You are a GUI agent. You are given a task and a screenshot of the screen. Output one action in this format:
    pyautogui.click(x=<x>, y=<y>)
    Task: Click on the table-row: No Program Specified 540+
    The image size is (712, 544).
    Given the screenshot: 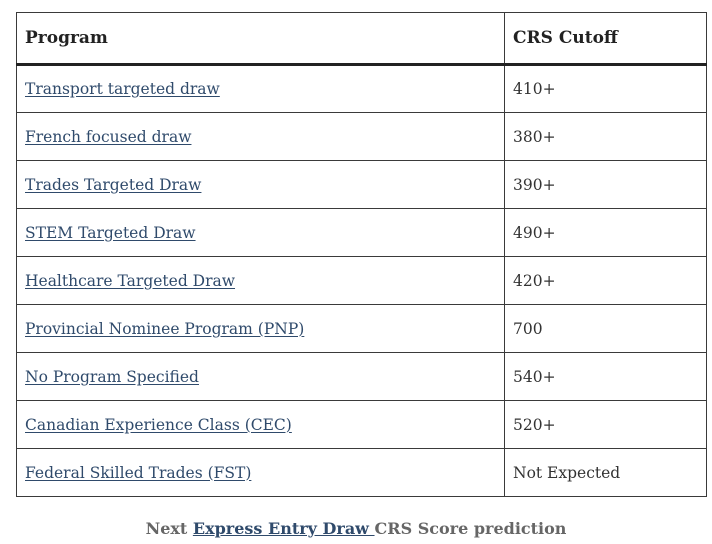 What is the action you would take?
    pyautogui.click(x=361, y=376)
    